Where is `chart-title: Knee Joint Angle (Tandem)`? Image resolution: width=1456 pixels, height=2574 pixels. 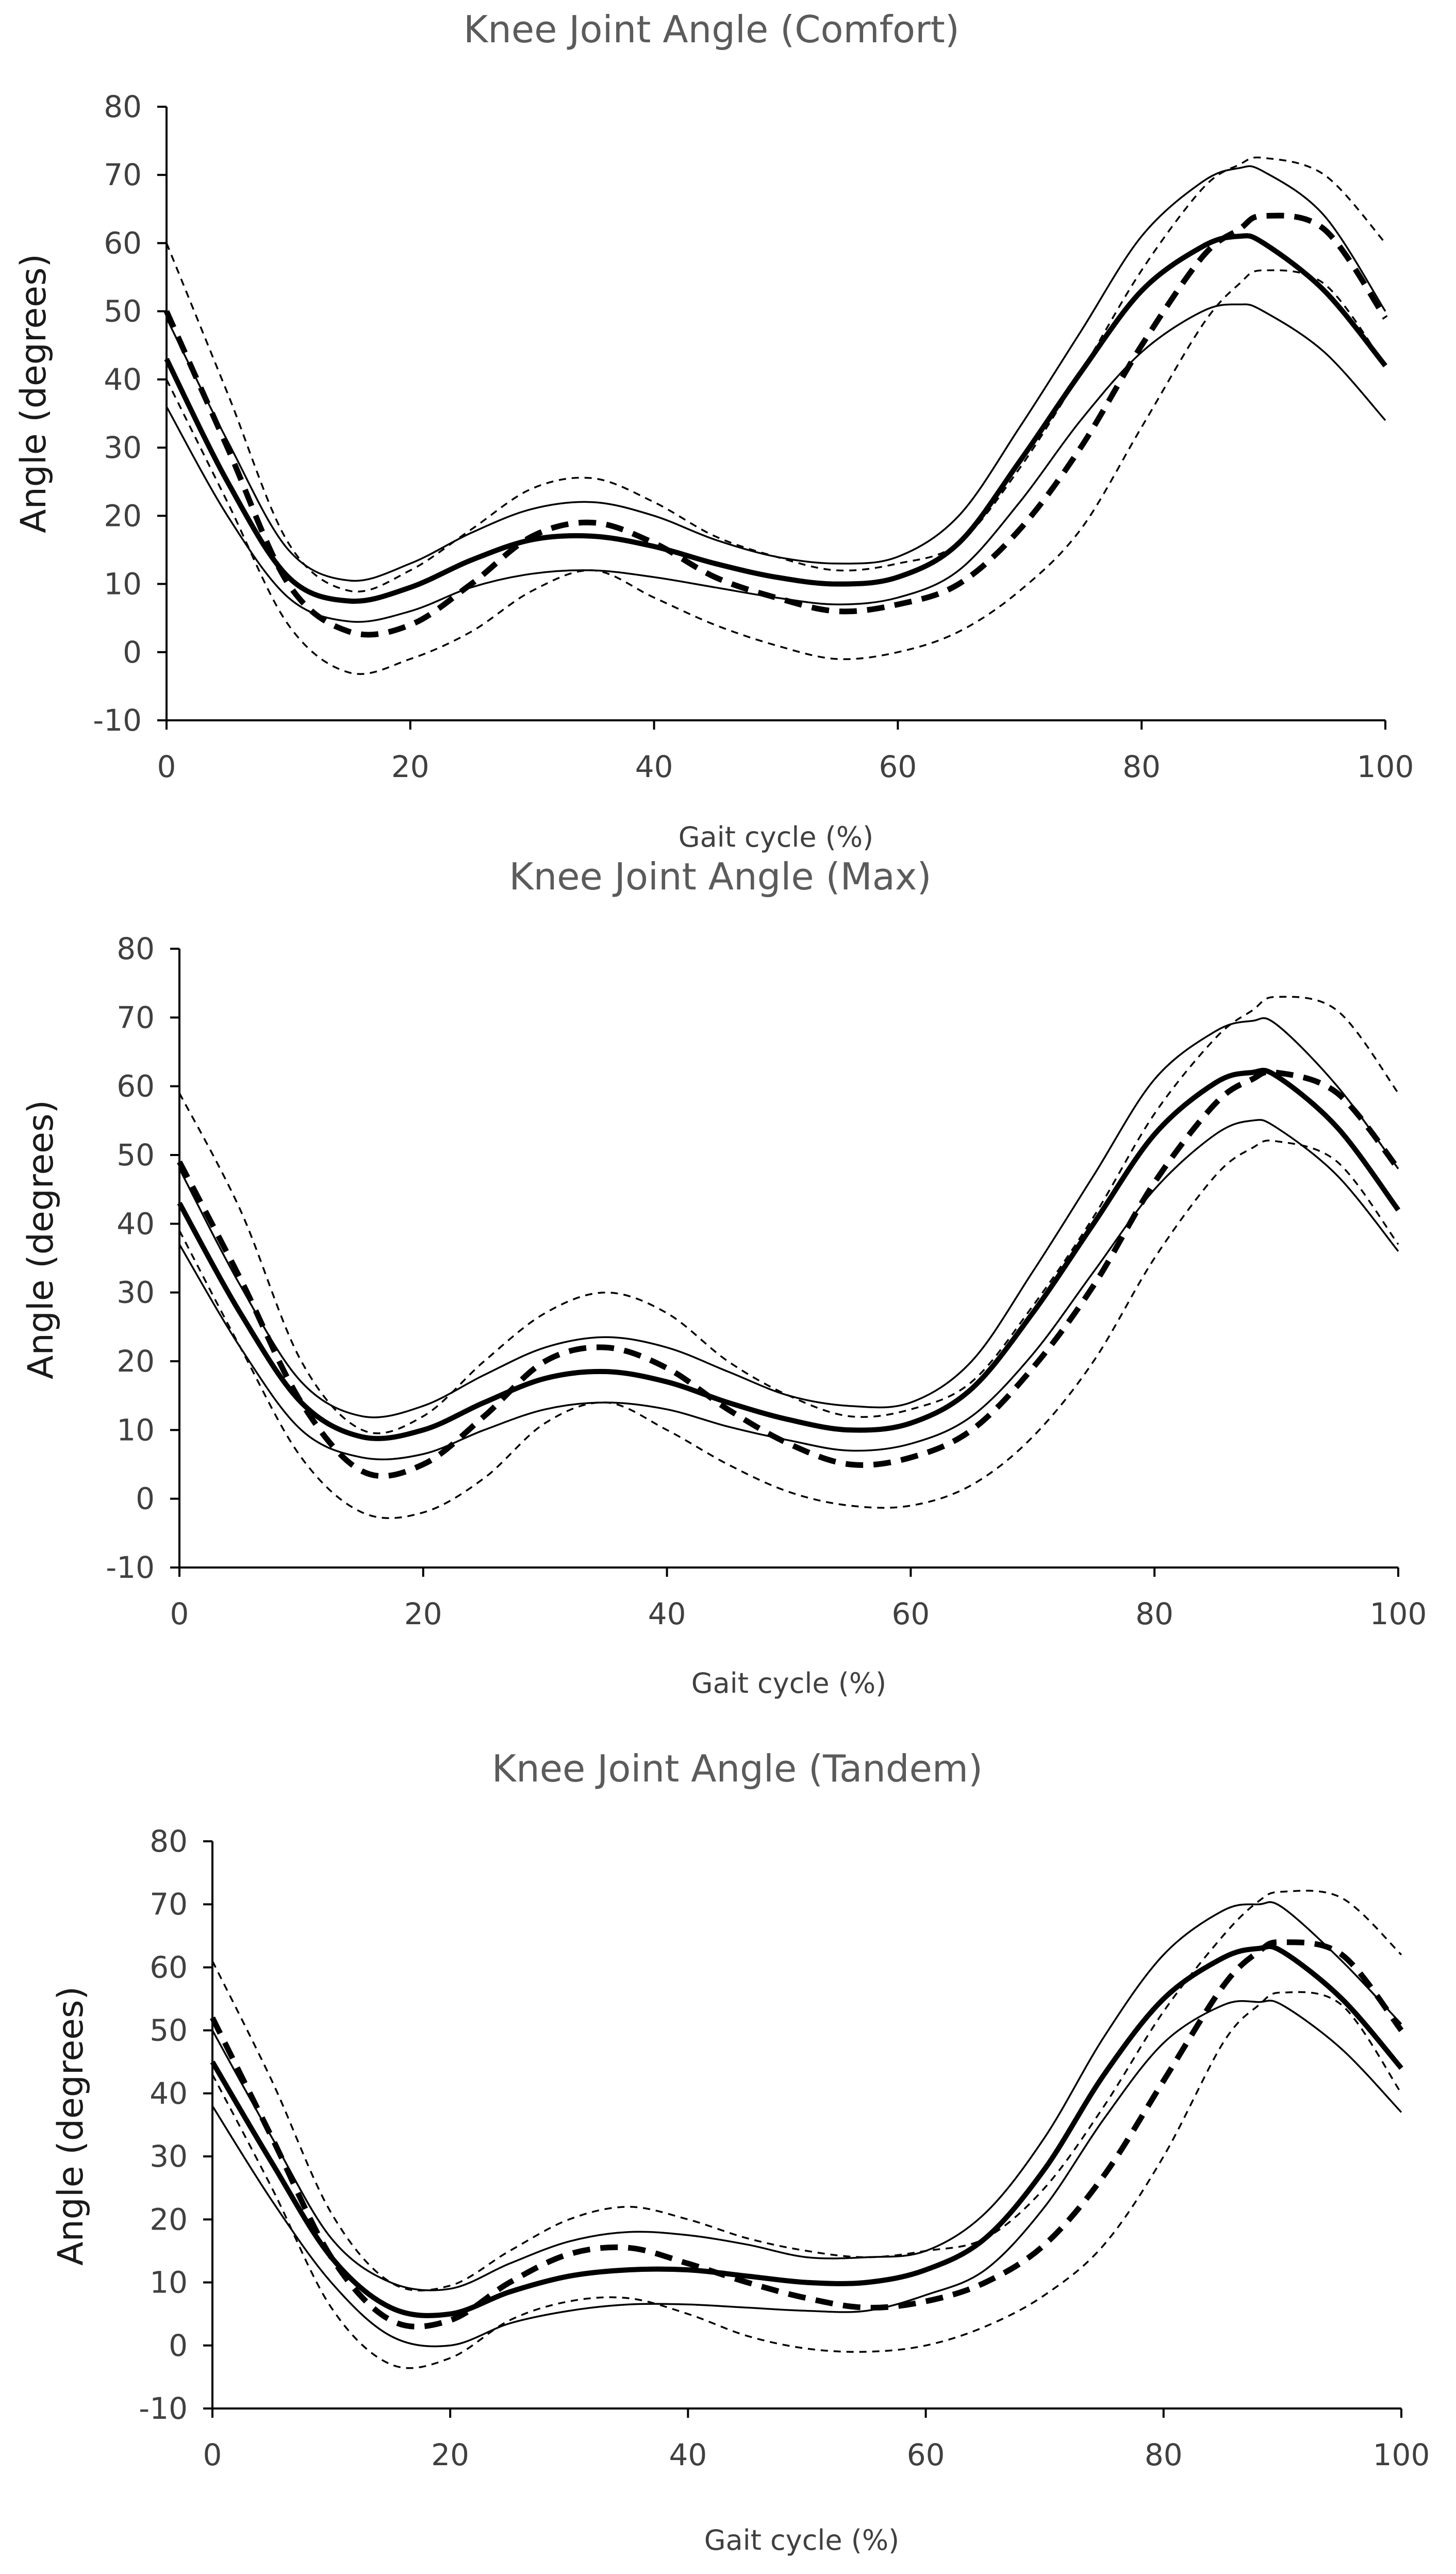 chart-title: Knee Joint Angle (Tandem) is located at coordinates (737, 1768).